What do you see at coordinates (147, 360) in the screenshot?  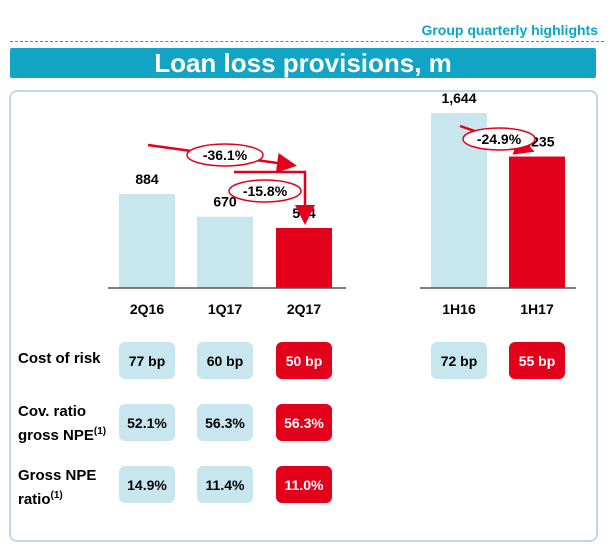 I see `metric-pill: 77 bp` at bounding box center [147, 360].